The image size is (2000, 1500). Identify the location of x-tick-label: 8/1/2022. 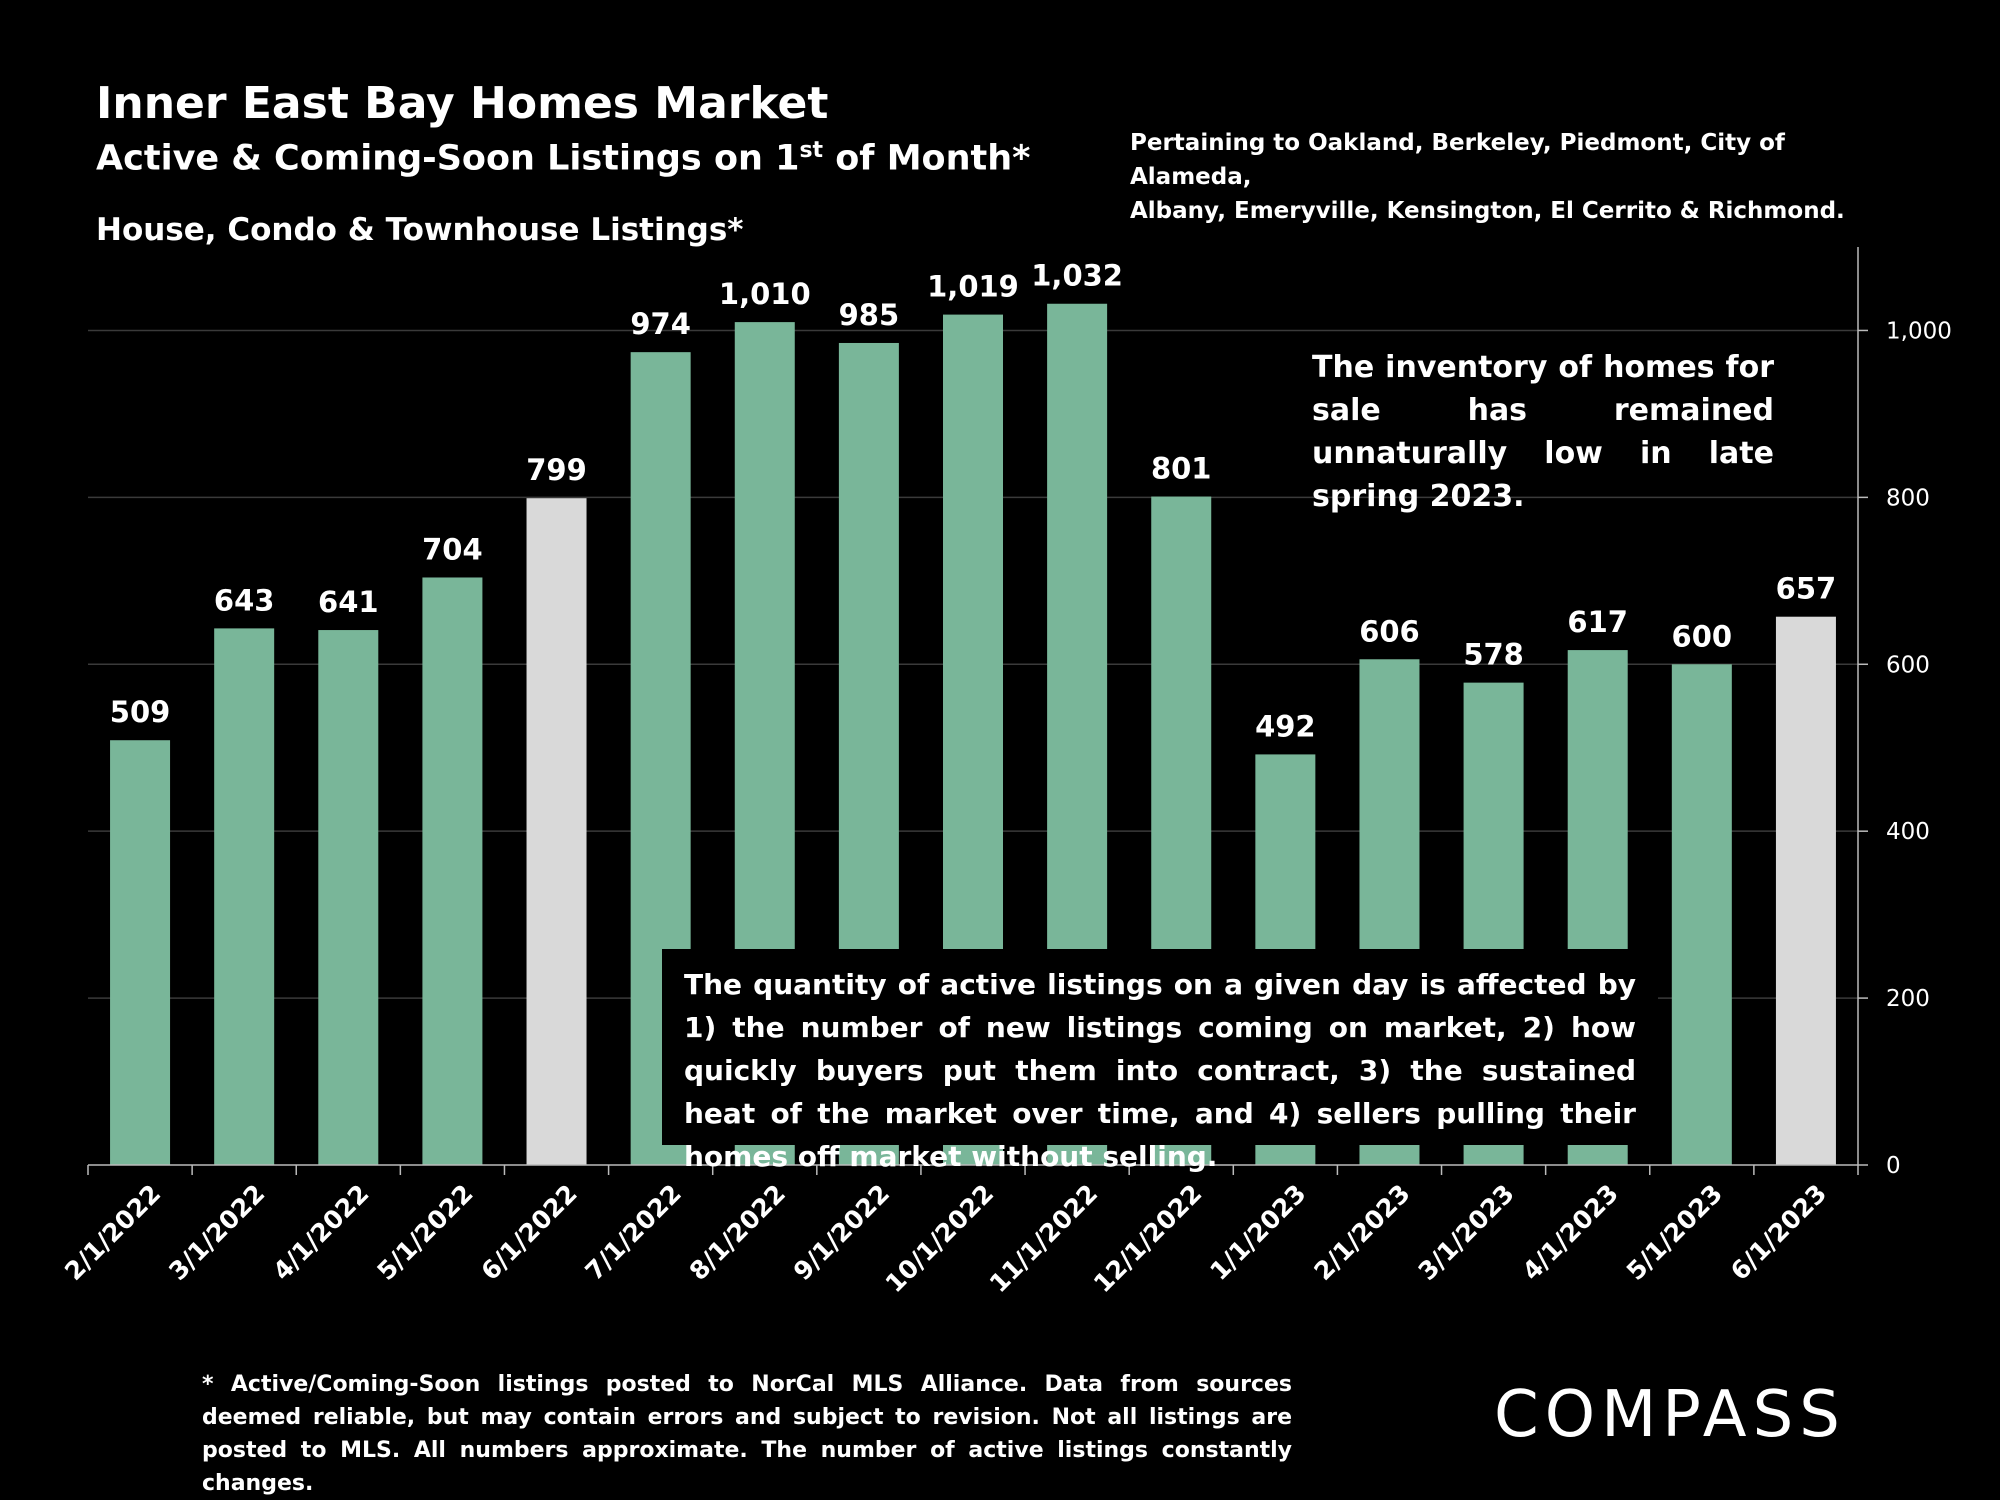
(737, 1232).